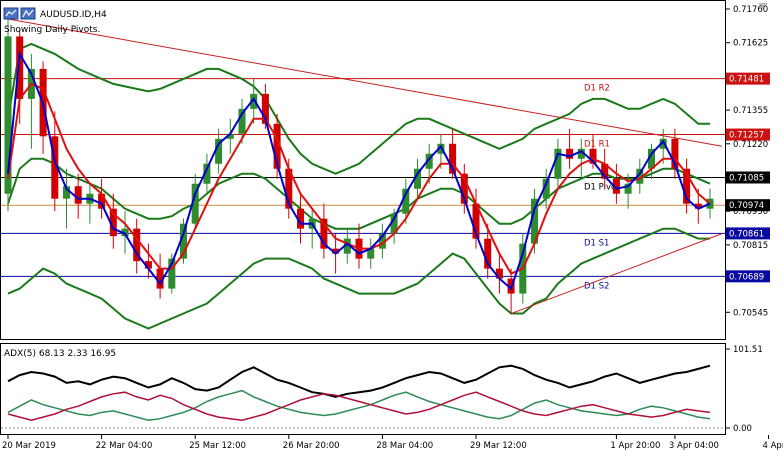 This screenshot has height=458, width=783. I want to click on time-tick-label: 3 Apr 04:00, so click(694, 446).